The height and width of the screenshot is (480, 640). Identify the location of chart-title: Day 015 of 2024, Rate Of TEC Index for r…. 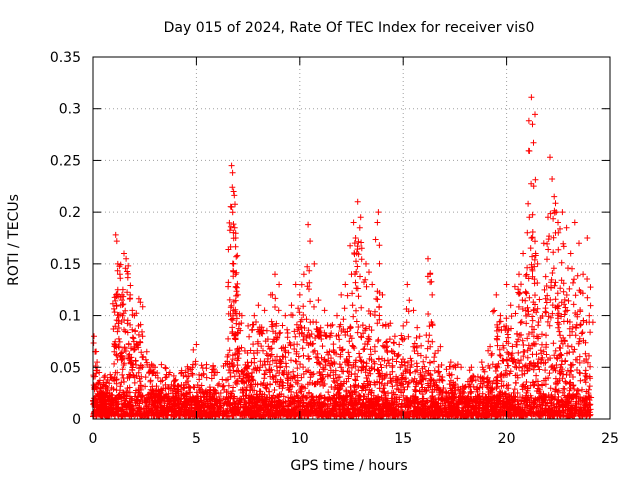
(349, 28).